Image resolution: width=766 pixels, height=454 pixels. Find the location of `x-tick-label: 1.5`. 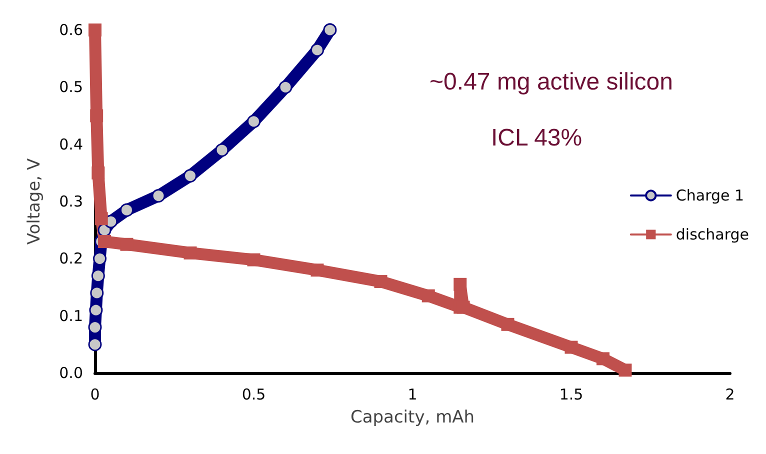

x-tick-label: 1.5 is located at coordinates (571, 395).